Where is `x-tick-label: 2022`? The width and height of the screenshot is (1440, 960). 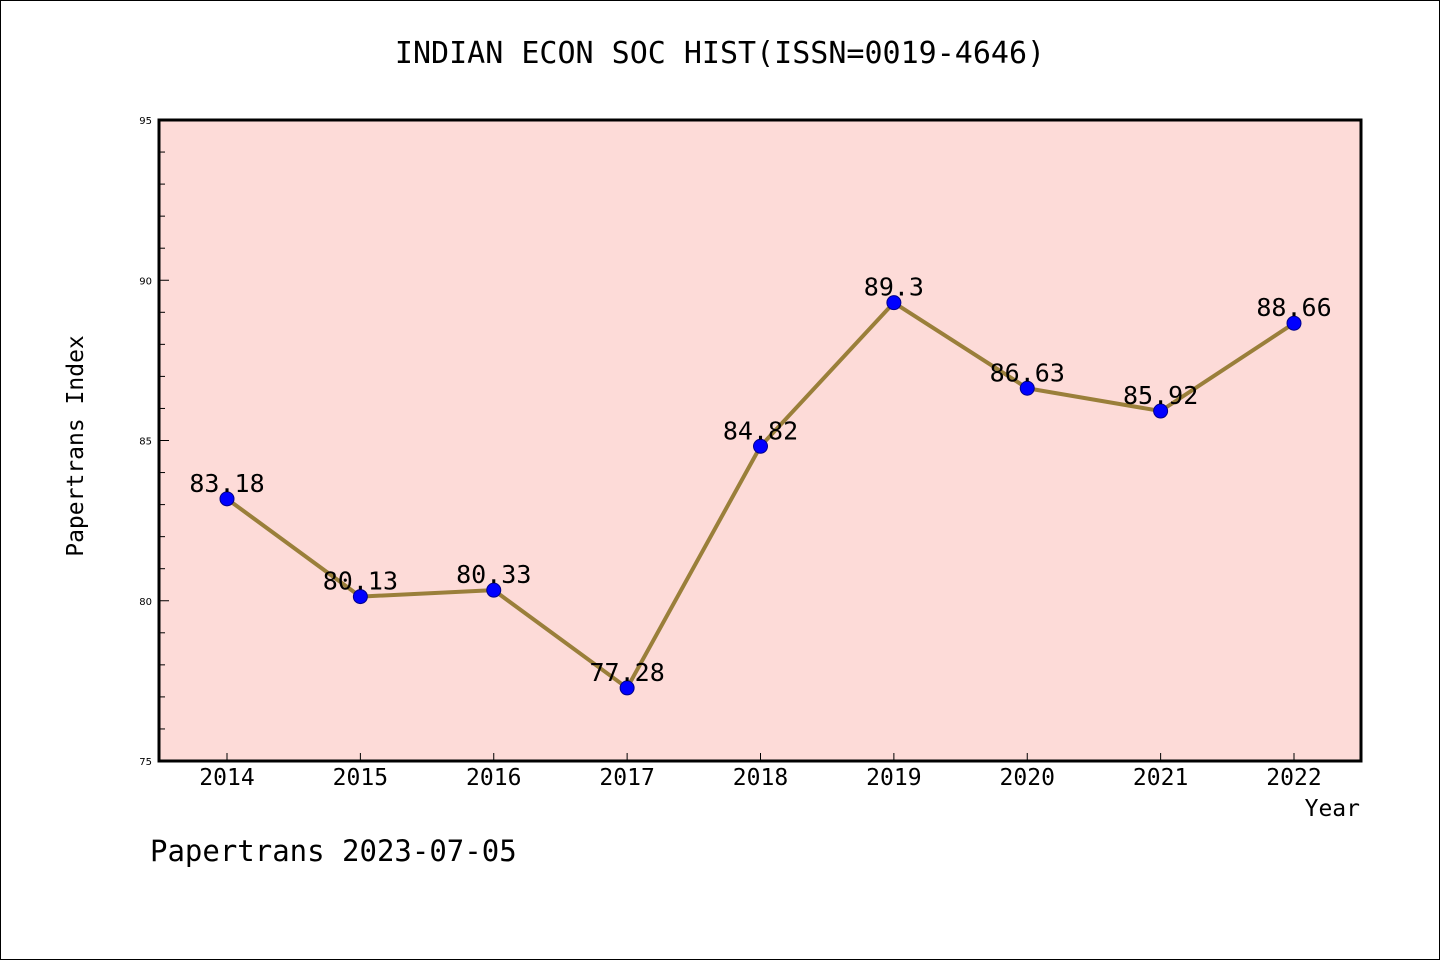
x-tick-label: 2022 is located at coordinates (1293, 778).